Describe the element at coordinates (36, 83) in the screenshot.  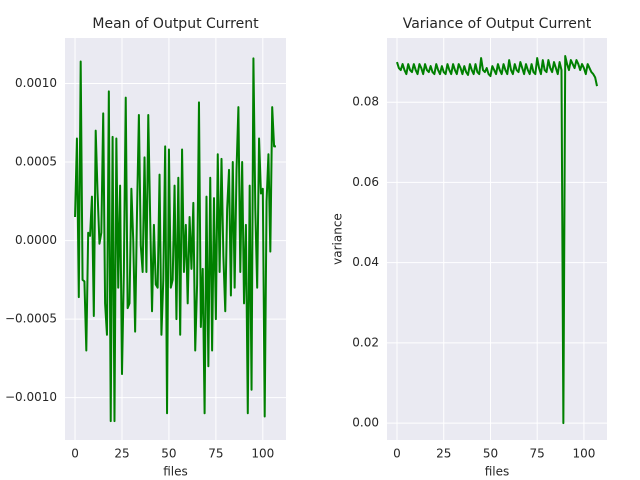
I see `y-tick-label: 0.0010` at that location.